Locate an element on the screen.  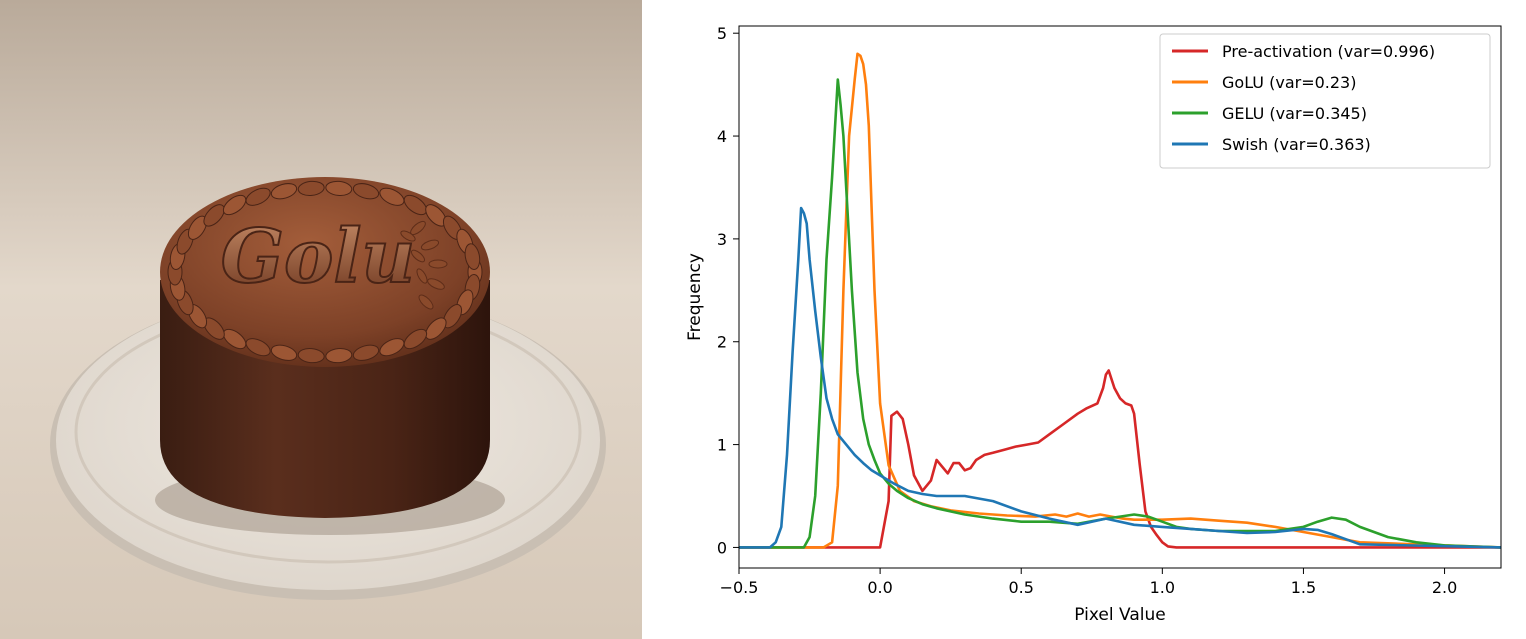
x-tick-label: 0.5 is located at coordinates (1020, 587).